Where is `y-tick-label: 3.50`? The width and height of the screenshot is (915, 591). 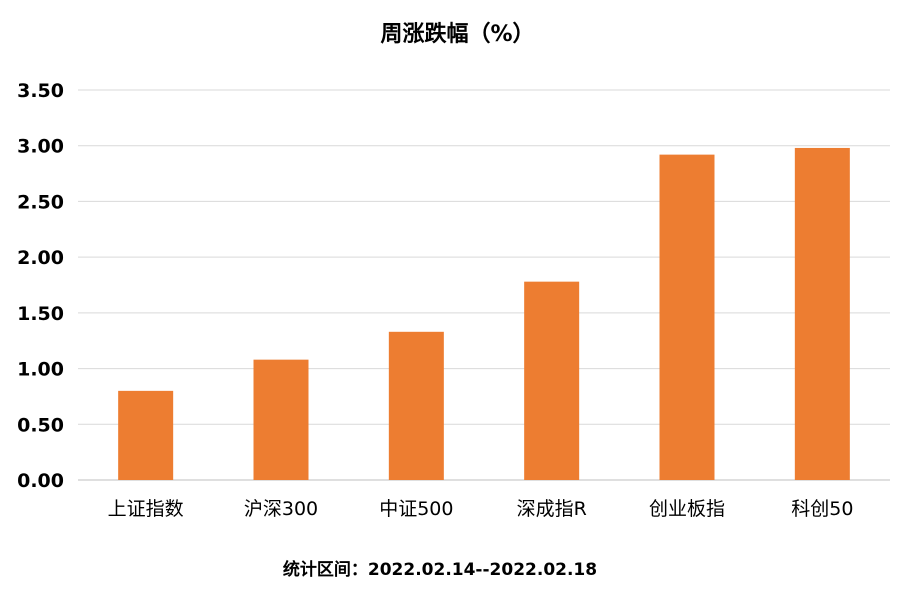 y-tick-label: 3.50 is located at coordinates (40, 91).